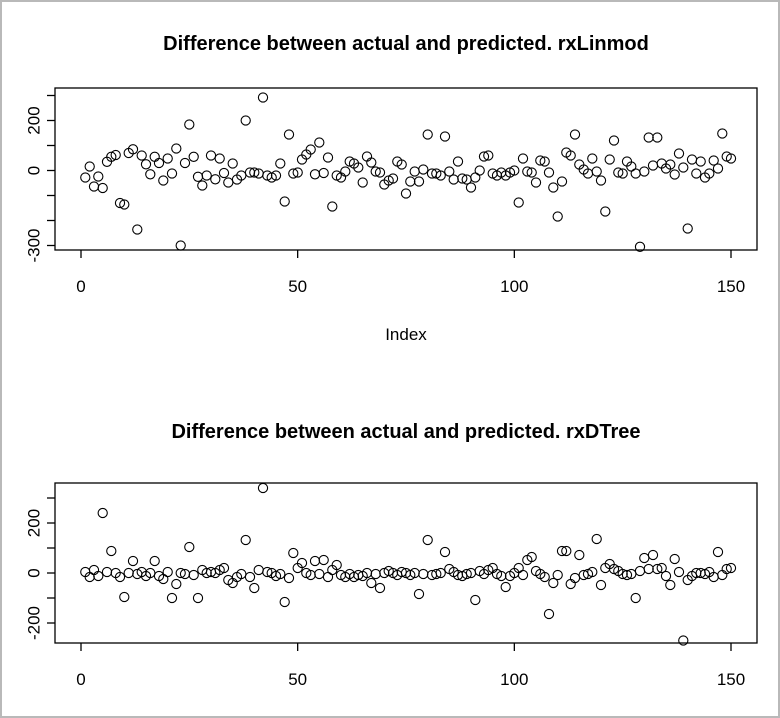 This screenshot has width=780, height=718. What do you see at coordinates (33, 245) in the screenshot?
I see `y-axis-tick-label: -300` at bounding box center [33, 245].